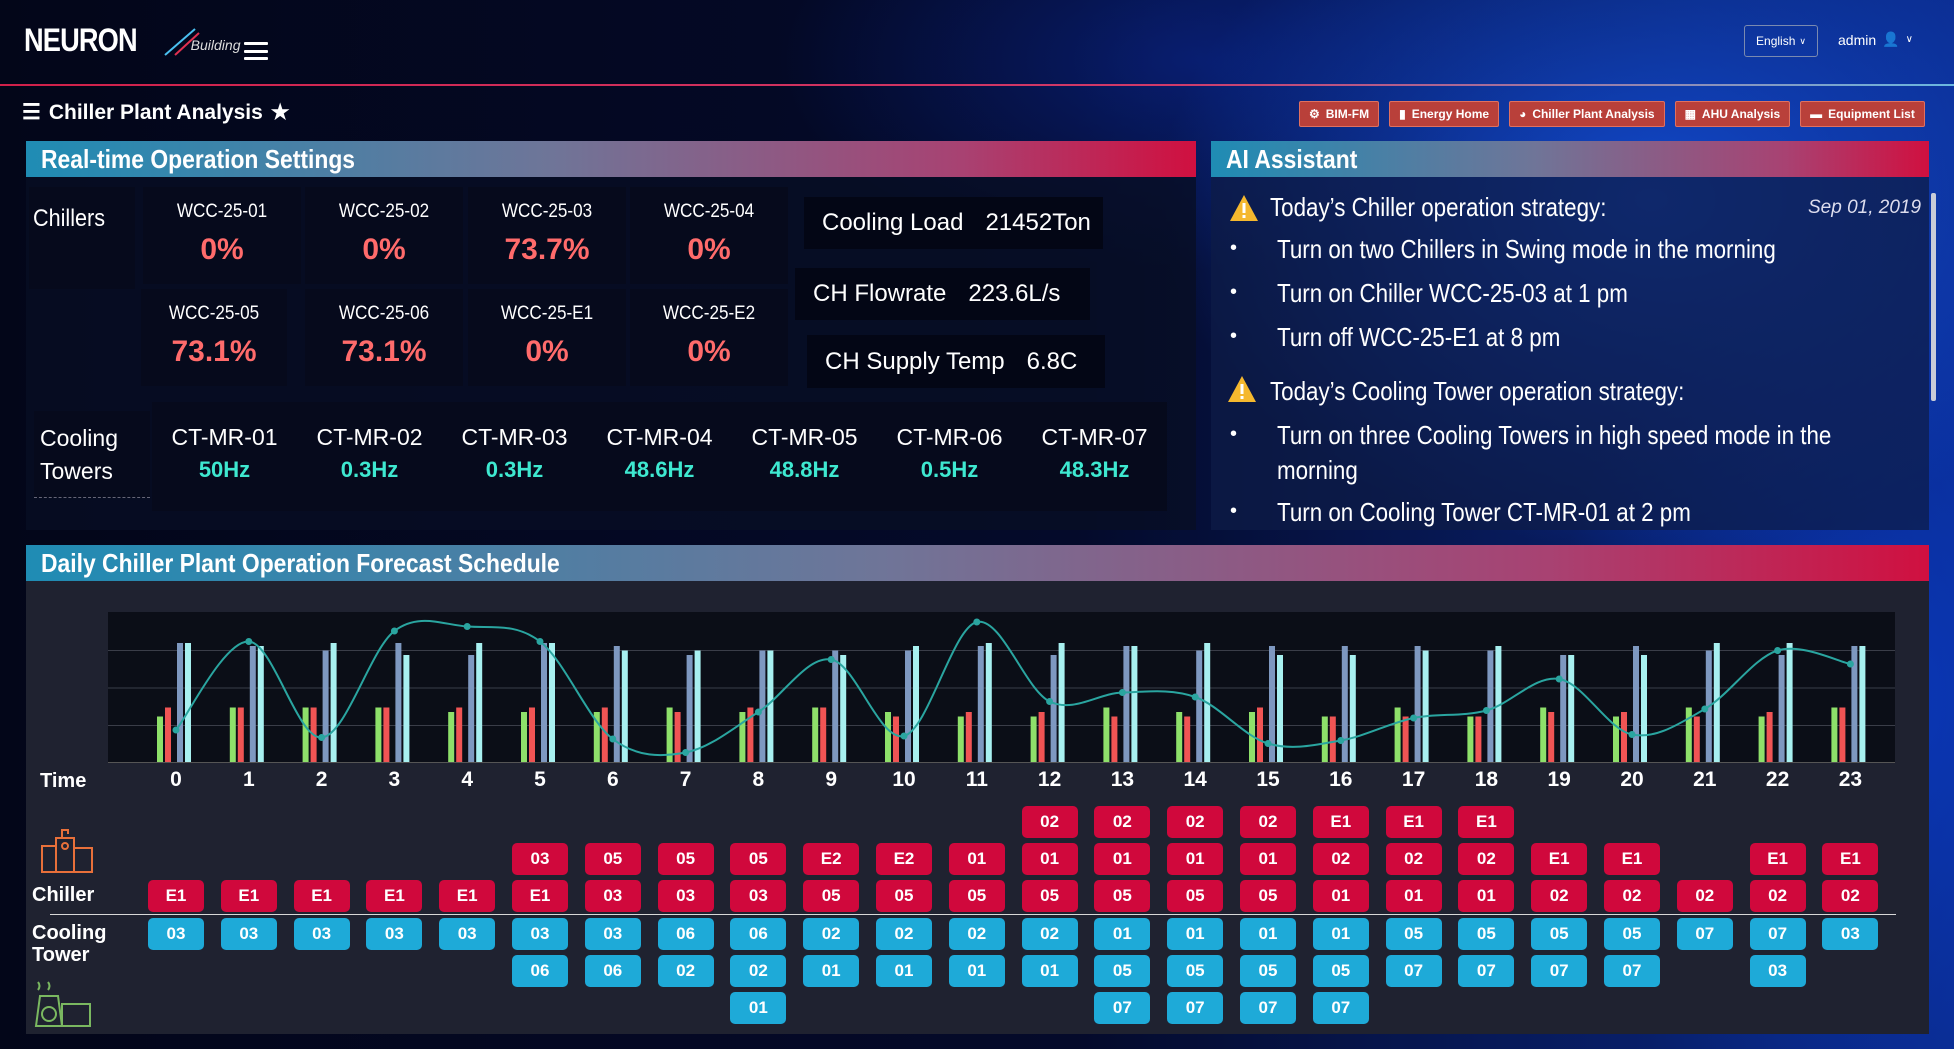 This screenshot has height=1049, width=1954. What do you see at coordinates (1587, 114) in the screenshot?
I see `nav-chiller-plant-analysis-button: ◕ Chiller Plant Analysis` at bounding box center [1587, 114].